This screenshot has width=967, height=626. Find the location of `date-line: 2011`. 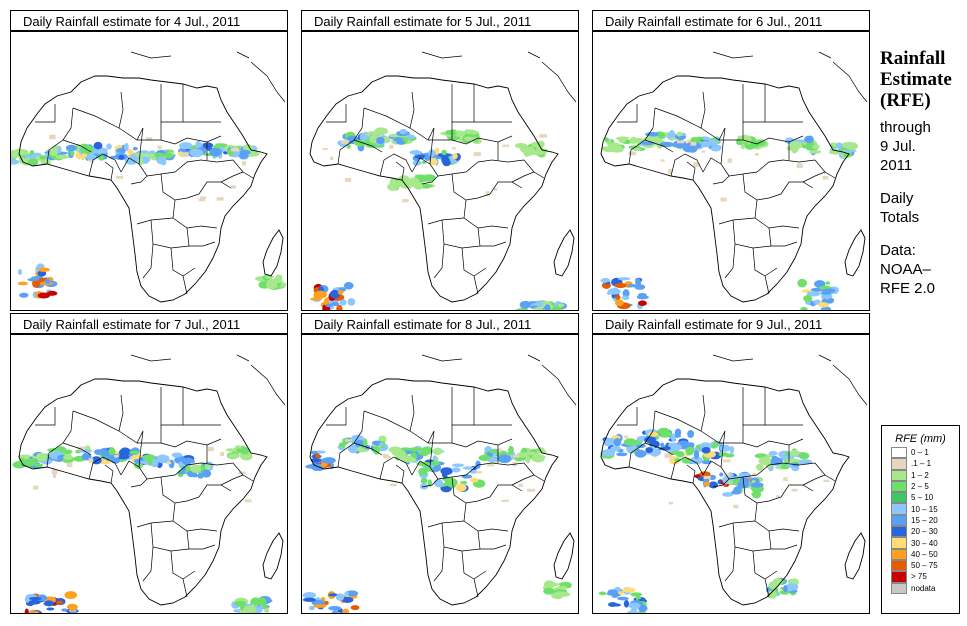

date-line: 2011 is located at coordinates (896, 165).